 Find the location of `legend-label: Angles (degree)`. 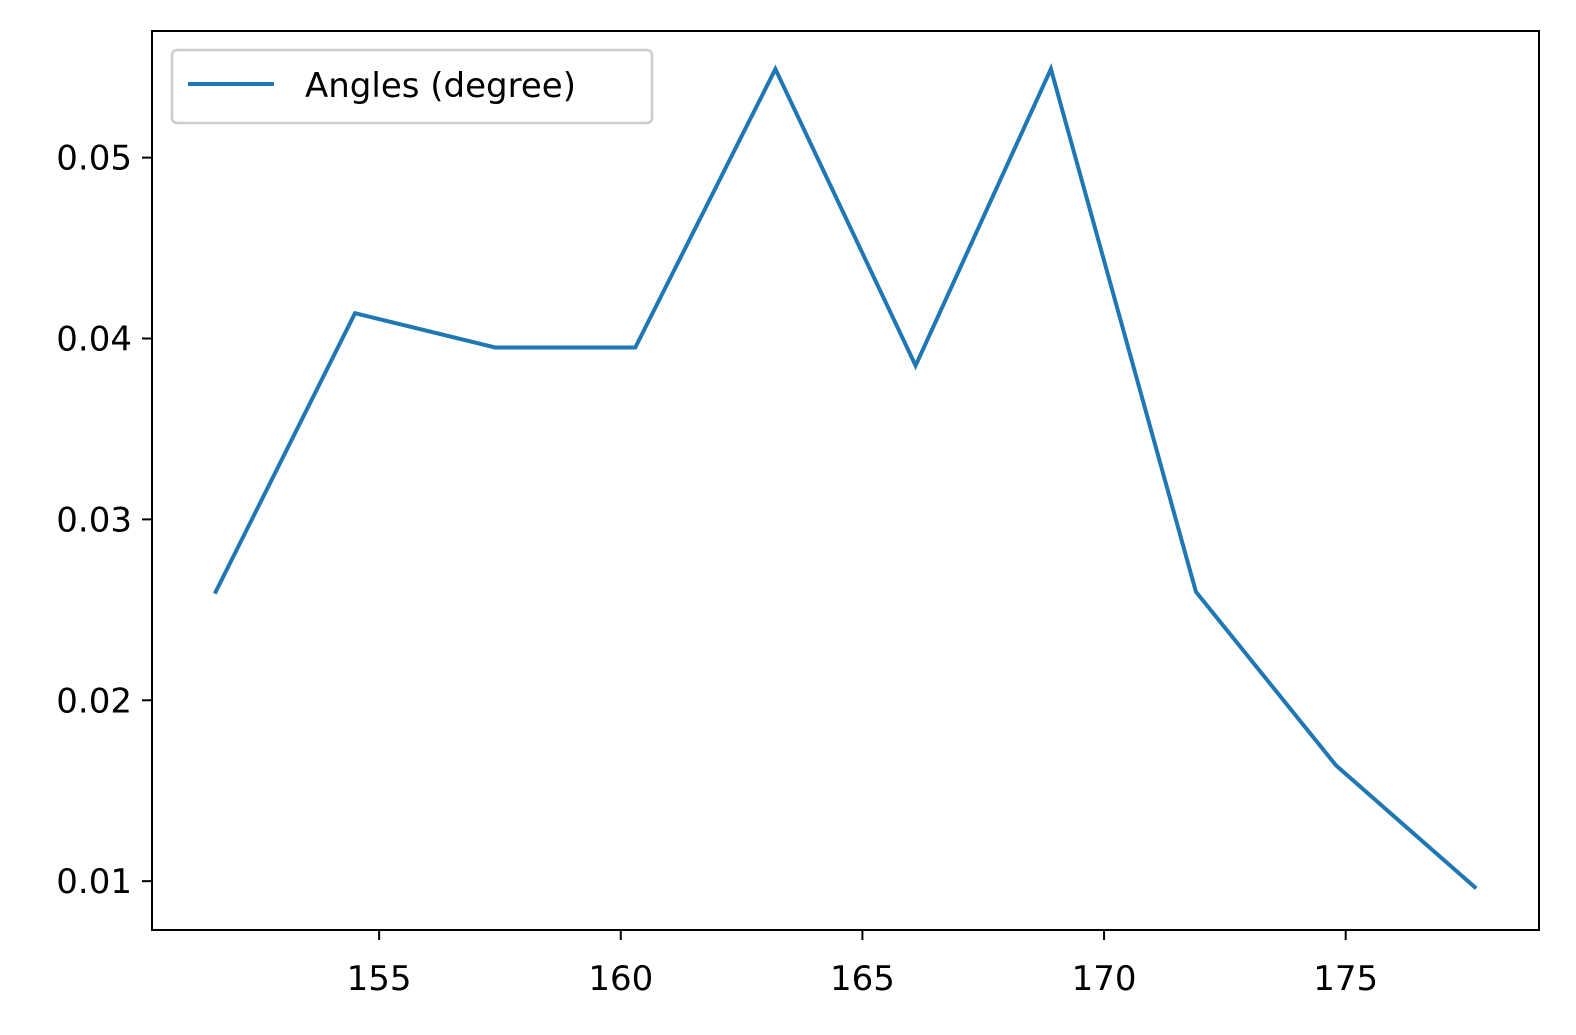

legend-label: Angles (degree) is located at coordinates (440, 86).